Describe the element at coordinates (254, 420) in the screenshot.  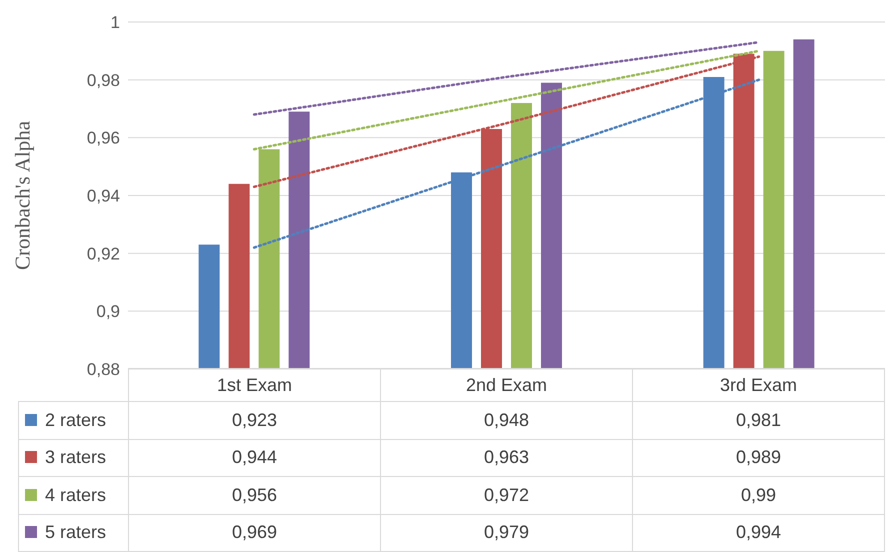
I see `data-label: 0,923` at that location.